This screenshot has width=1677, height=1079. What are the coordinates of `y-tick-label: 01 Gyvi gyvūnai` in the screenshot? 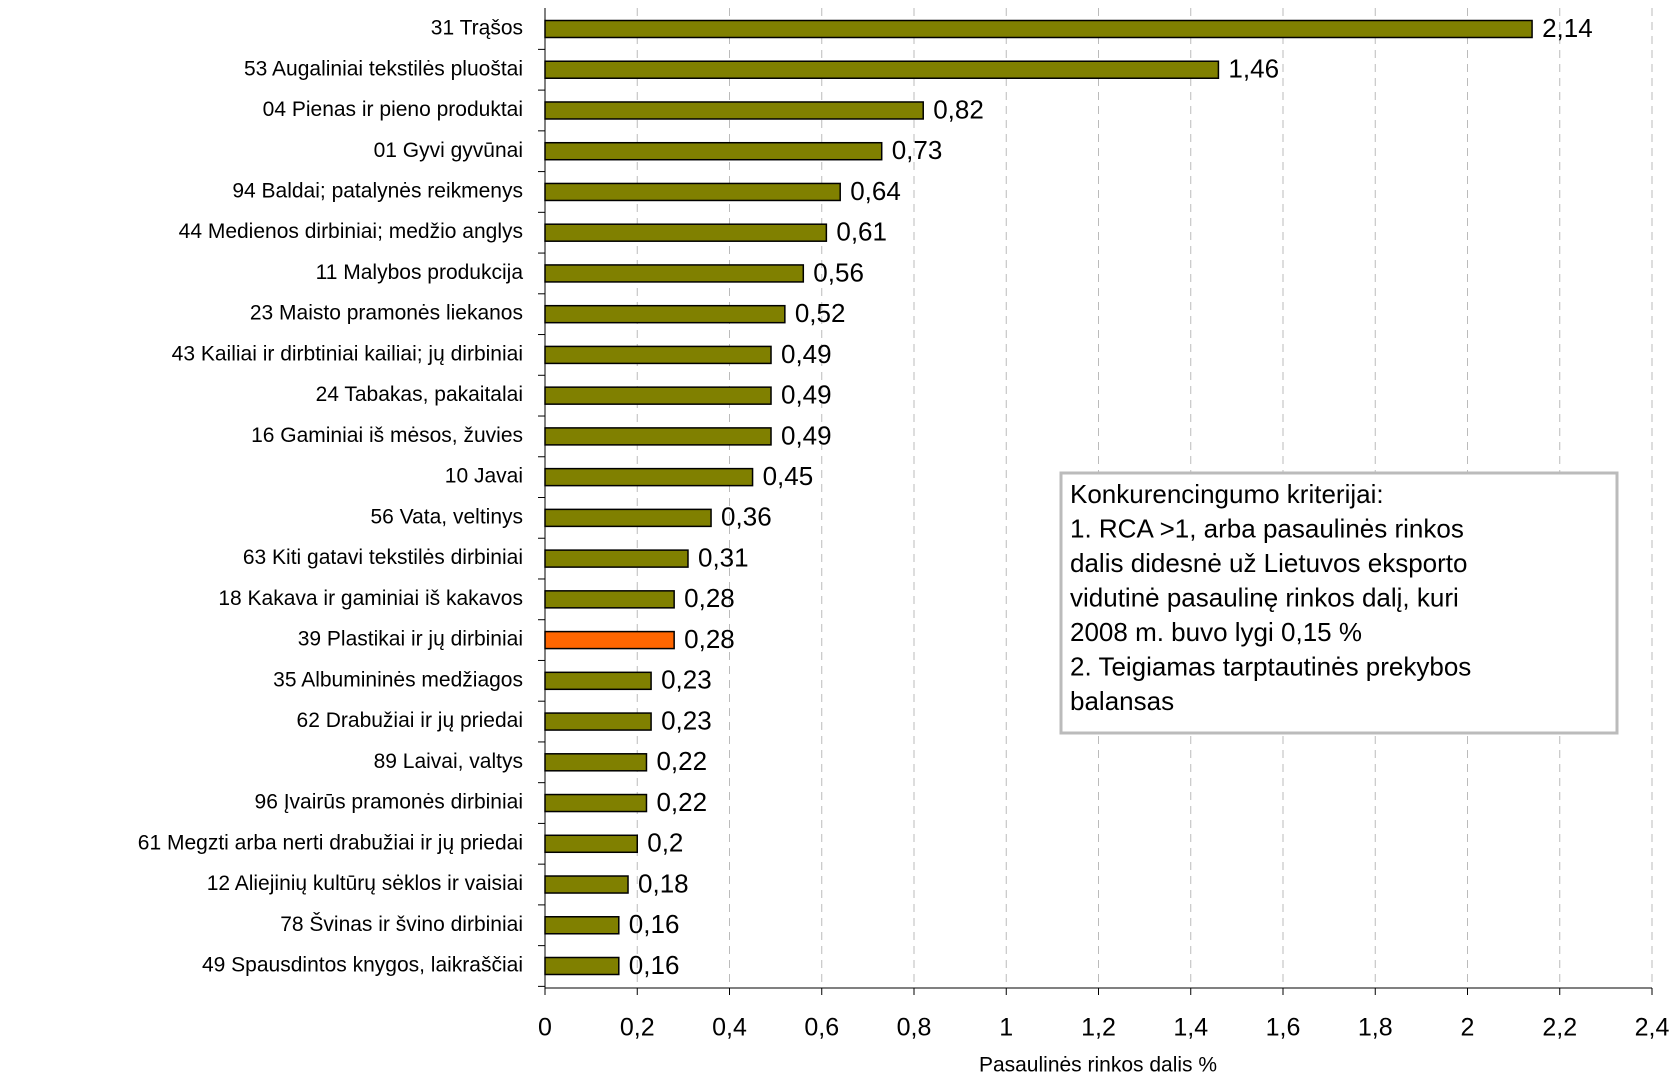 It's located at (448, 150).